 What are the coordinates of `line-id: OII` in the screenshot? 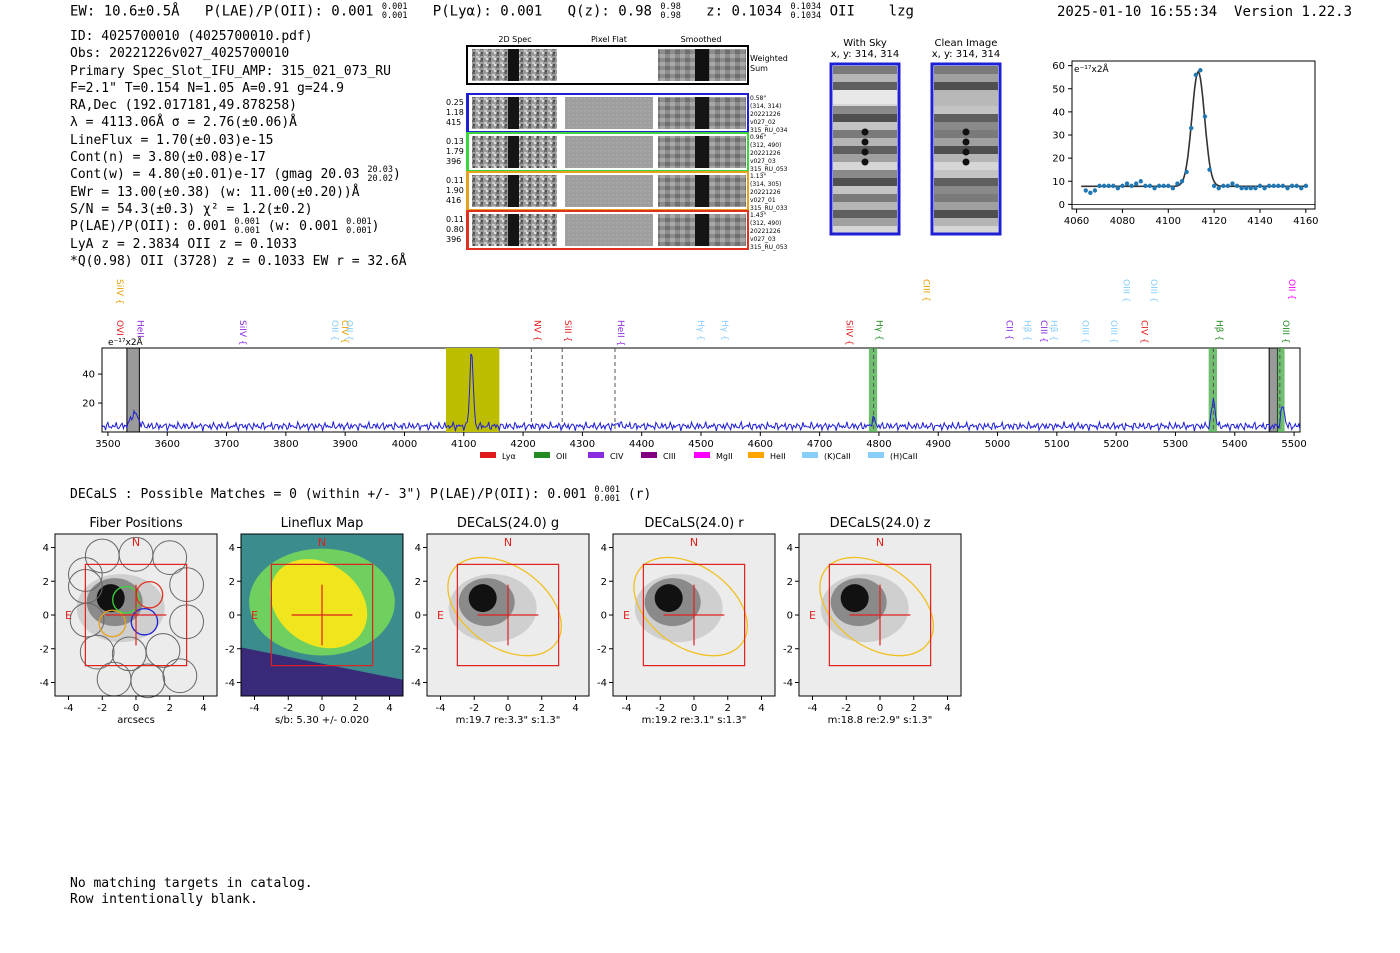 It's located at (842, 11).